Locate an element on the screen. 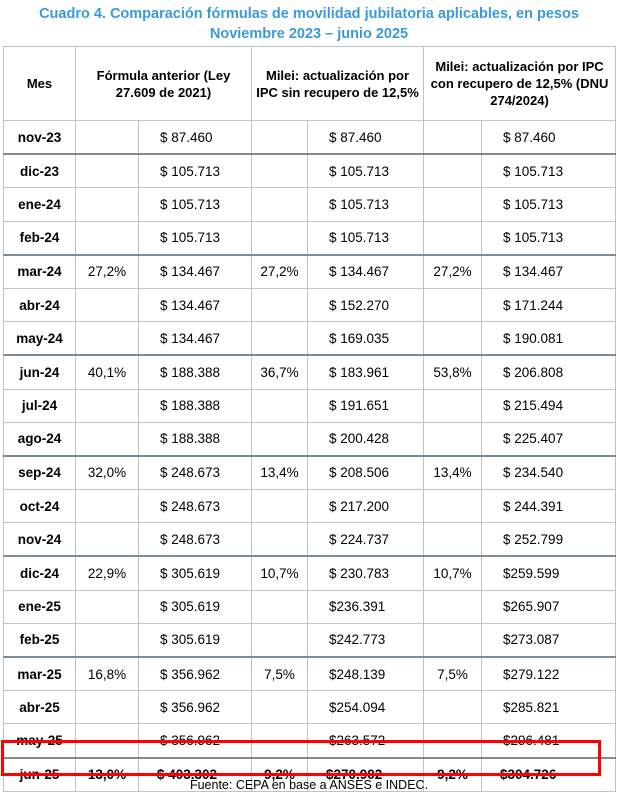 This screenshot has width=618, height=800. table-row: may-25 $ 356.962 $263.572 $296.481 is located at coordinates (310, 741).